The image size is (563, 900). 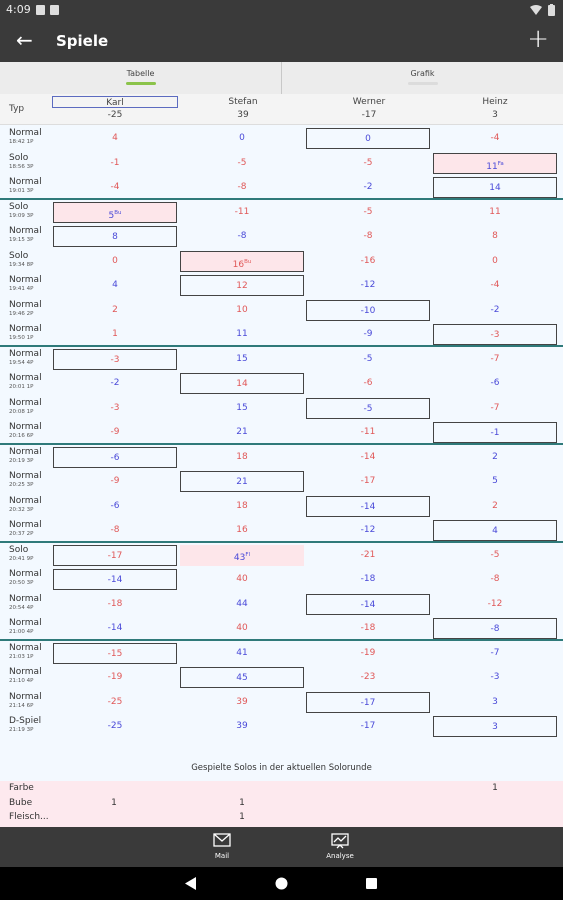 What do you see at coordinates (21, 313) in the screenshot?
I see `game-time: 19:46 2P` at bounding box center [21, 313].